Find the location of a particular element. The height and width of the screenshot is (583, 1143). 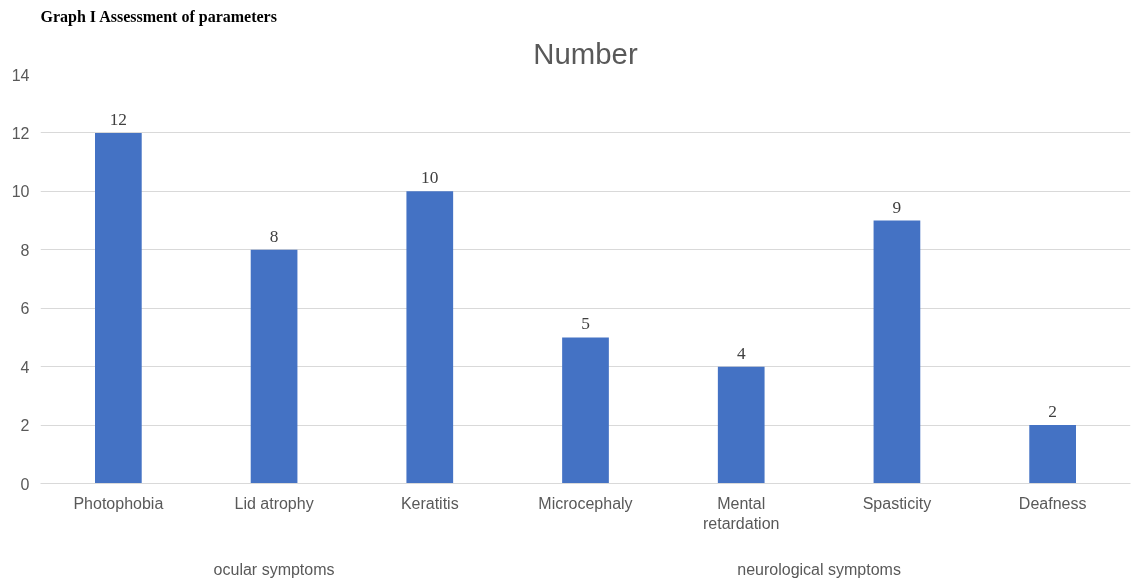

data-label: 9 is located at coordinates (897, 207).